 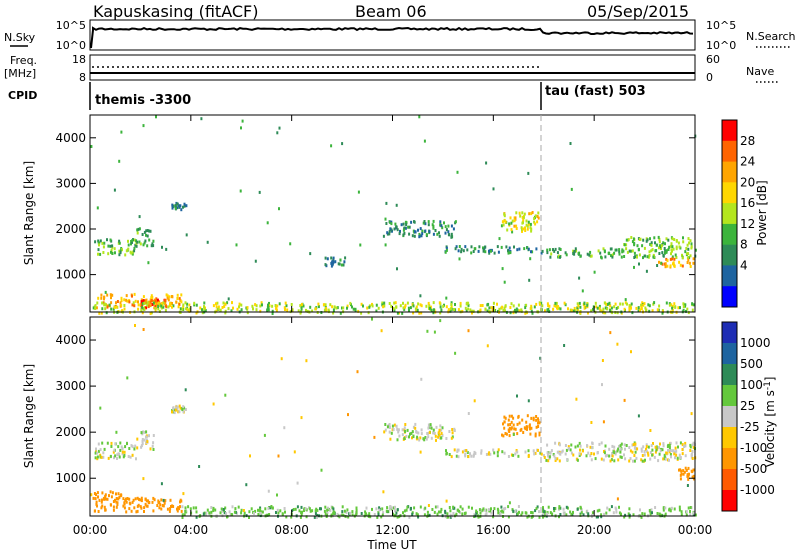 What do you see at coordinates (108, 496) in the screenshot?
I see `echo-region` at bounding box center [108, 496].